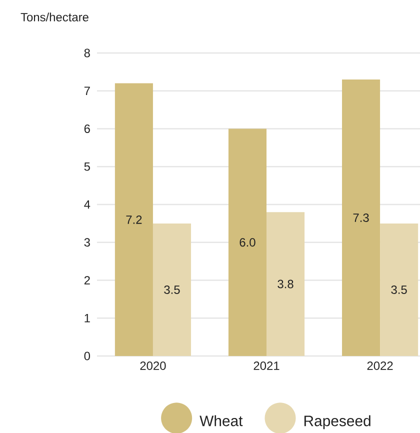 The width and height of the screenshot is (420, 433). I want to click on y-axis-title: Tons/hectare, so click(54, 17).